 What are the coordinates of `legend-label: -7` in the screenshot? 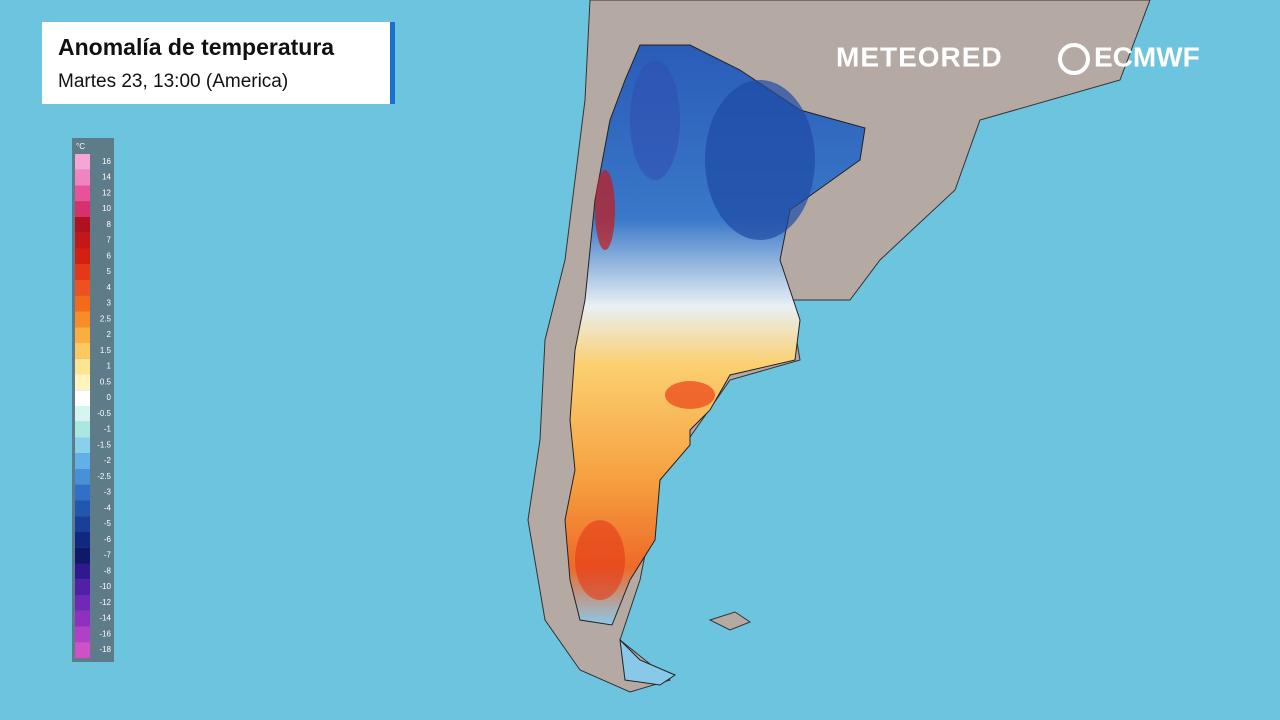 It's located at (108, 555).